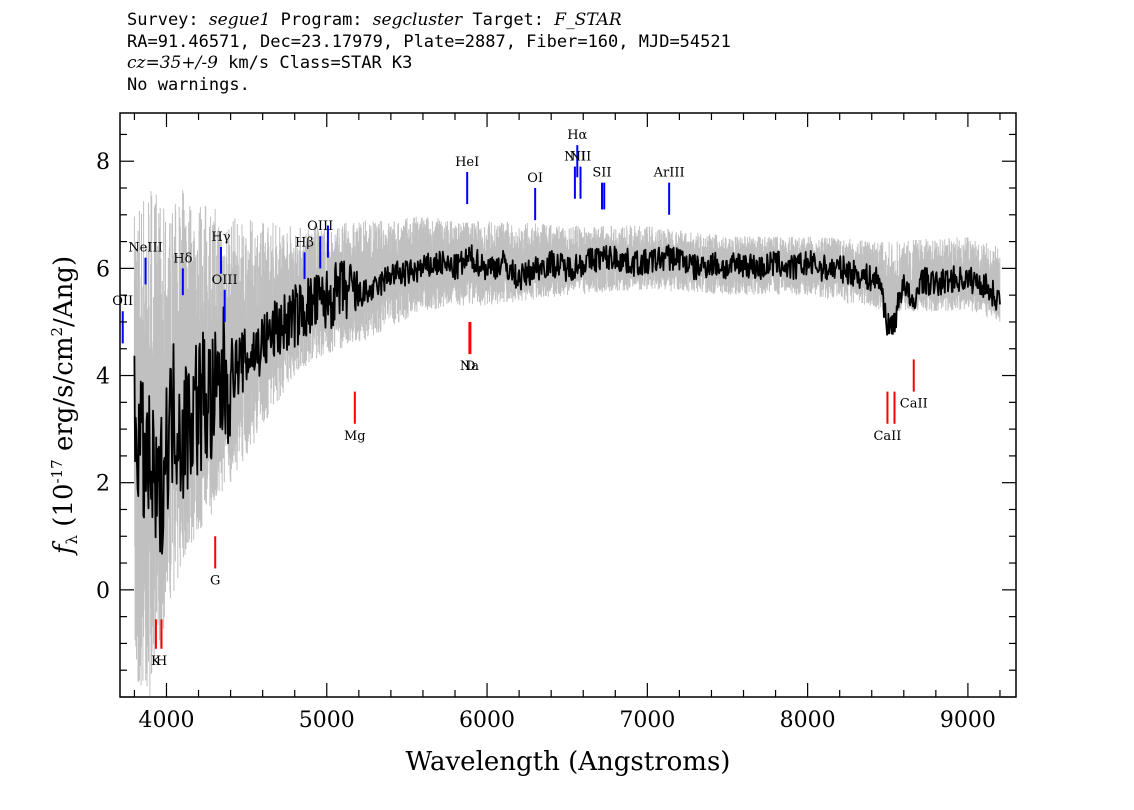  Describe the element at coordinates (64, 509) in the screenshot. I see `y-axis-label-prefix: (10` at that location.